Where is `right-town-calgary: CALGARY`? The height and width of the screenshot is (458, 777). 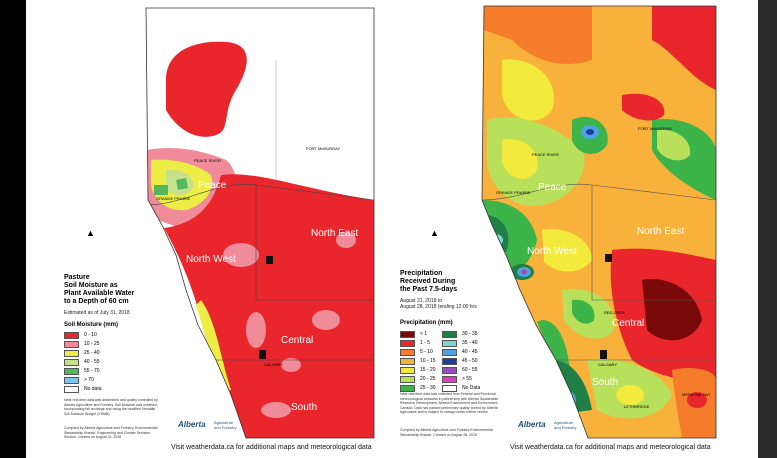 right-town-calgary: CALGARY is located at coordinates (608, 364).